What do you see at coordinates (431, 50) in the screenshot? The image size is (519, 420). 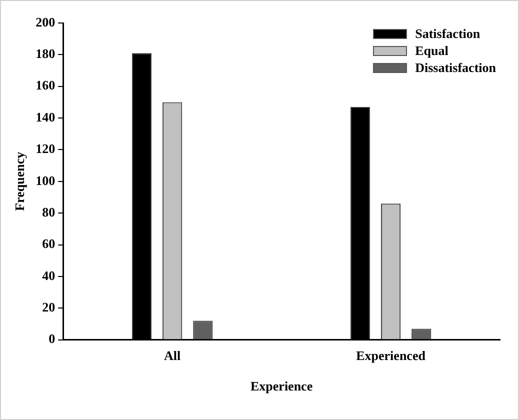 I see `legend-label: Equal` at bounding box center [431, 50].